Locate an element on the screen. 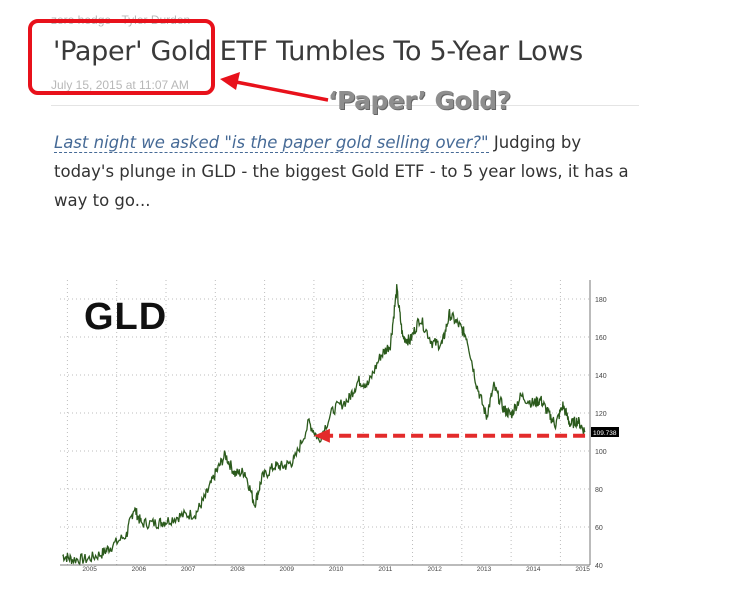 The image size is (734, 605). last-value-badge is located at coordinates (605, 432).